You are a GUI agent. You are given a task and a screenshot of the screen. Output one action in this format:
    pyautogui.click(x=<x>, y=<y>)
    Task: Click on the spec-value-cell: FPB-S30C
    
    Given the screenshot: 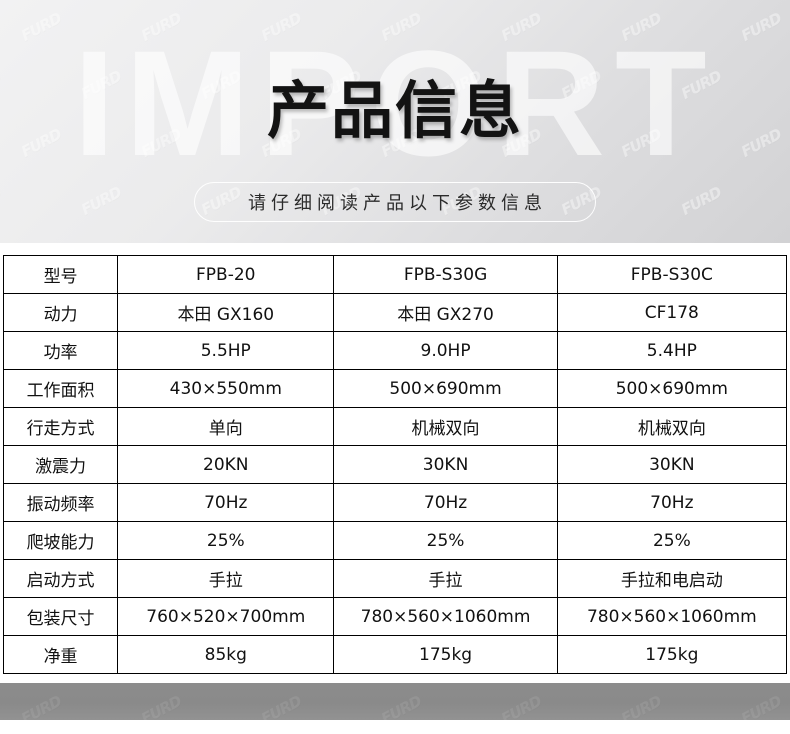 What is the action you would take?
    pyautogui.click(x=672, y=274)
    